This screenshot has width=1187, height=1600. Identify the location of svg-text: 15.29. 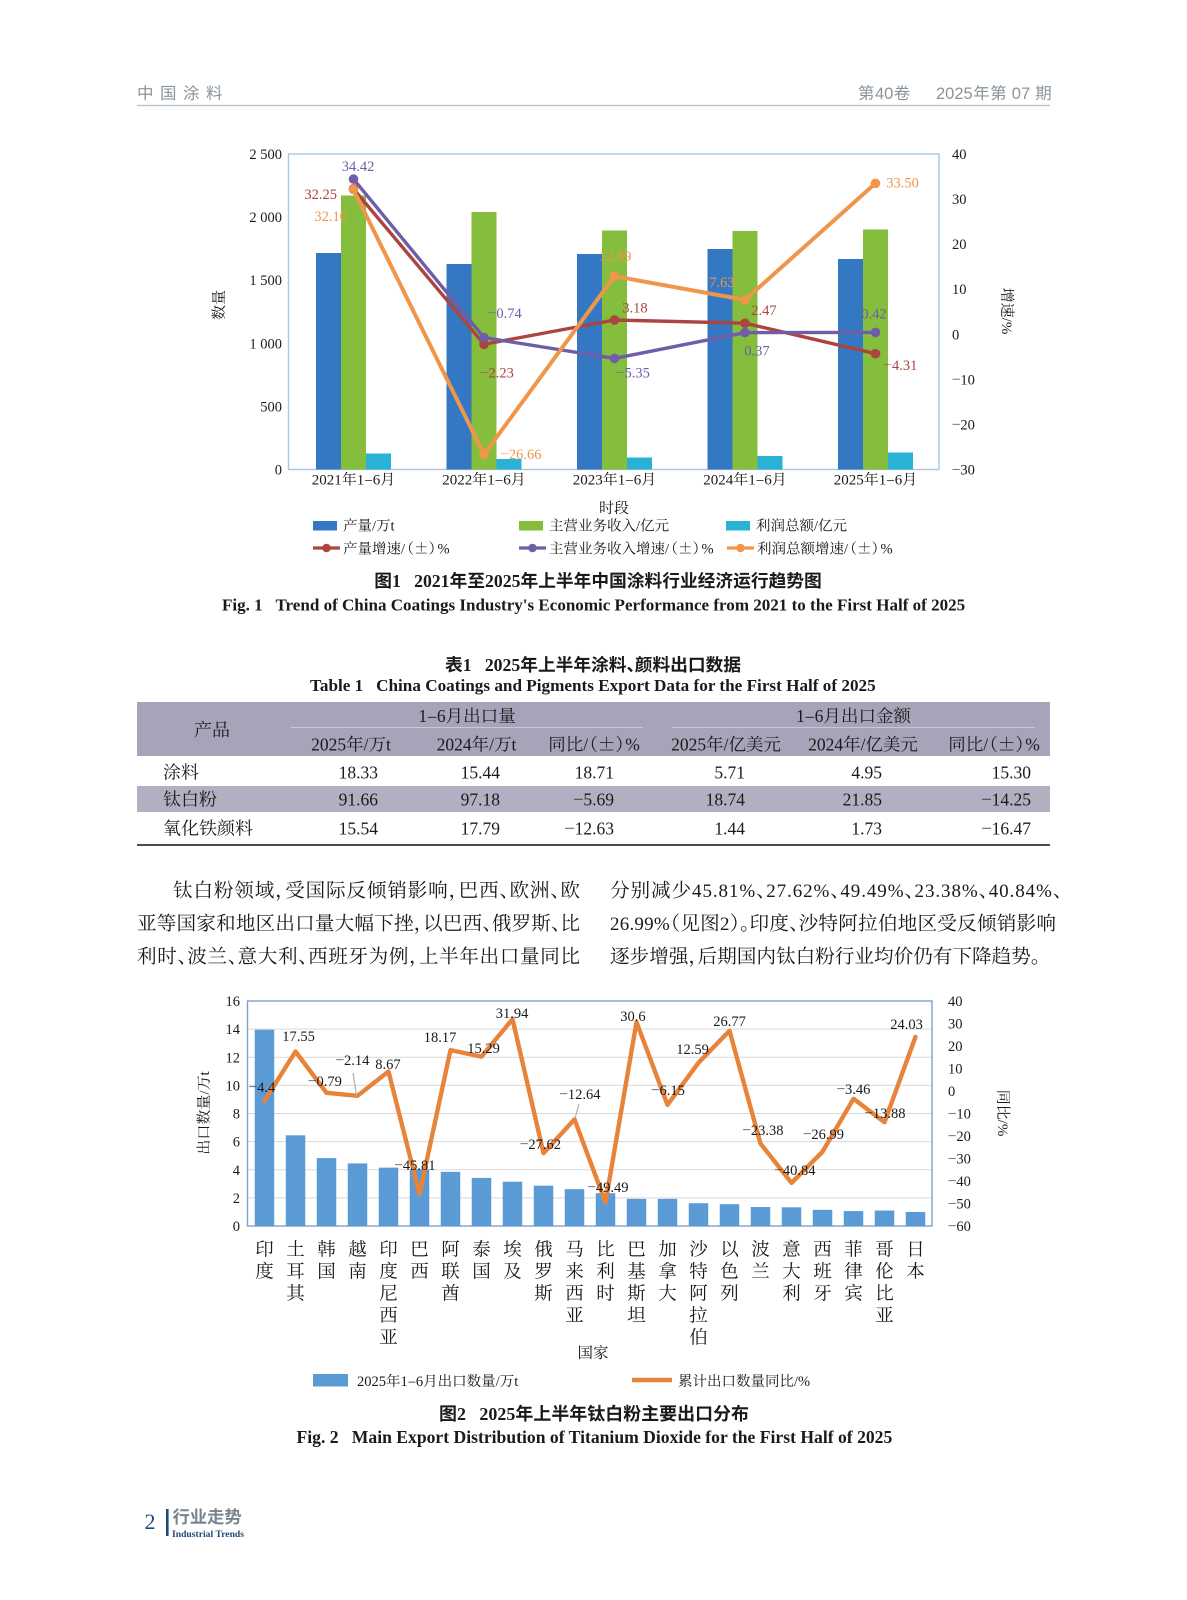
(483, 1049).